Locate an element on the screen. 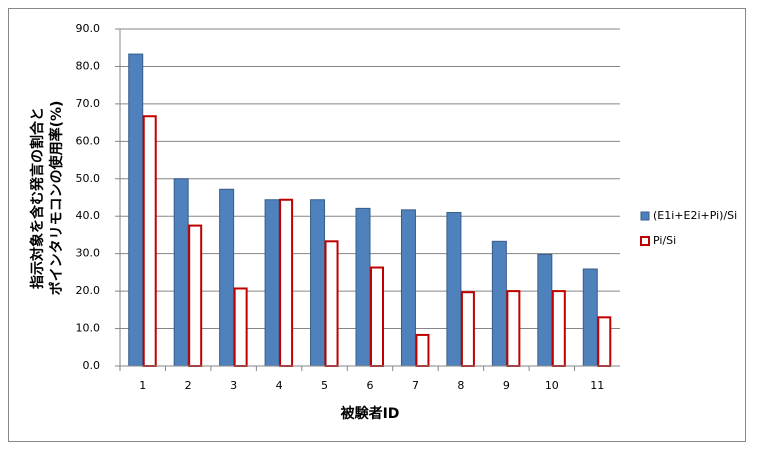 The image size is (762, 458). x-tick-label: 11 is located at coordinates (597, 385).